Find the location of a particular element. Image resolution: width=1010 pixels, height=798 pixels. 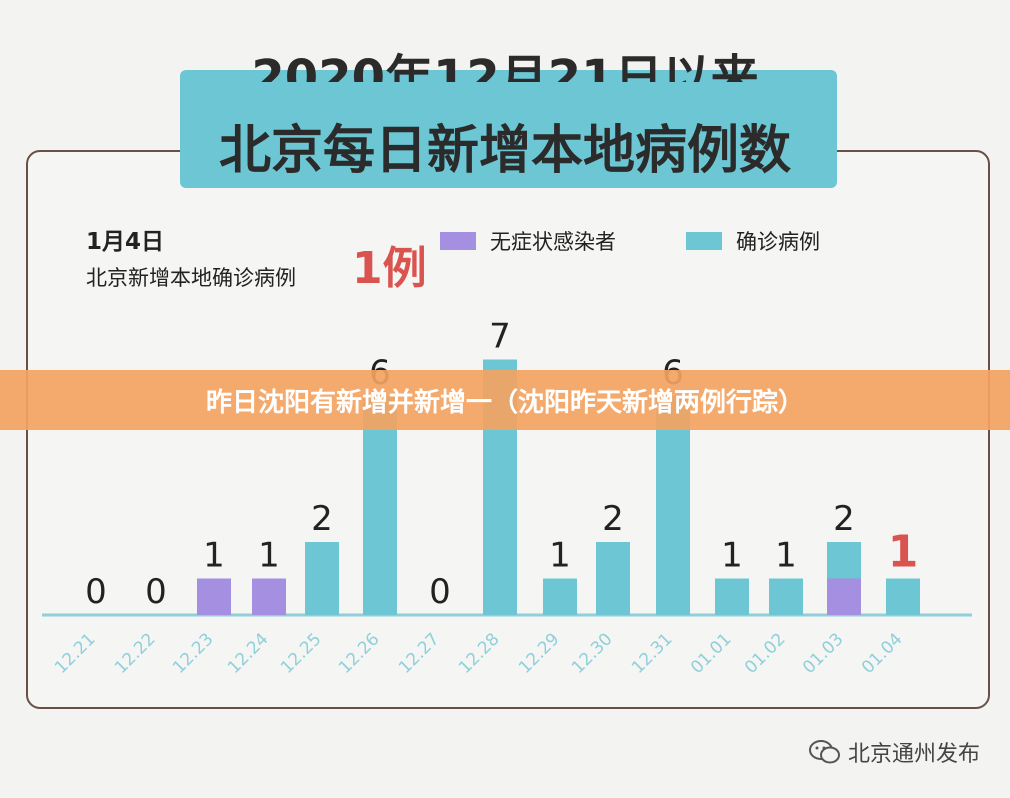

data-label-12.25: 2 is located at coordinates (322, 519).